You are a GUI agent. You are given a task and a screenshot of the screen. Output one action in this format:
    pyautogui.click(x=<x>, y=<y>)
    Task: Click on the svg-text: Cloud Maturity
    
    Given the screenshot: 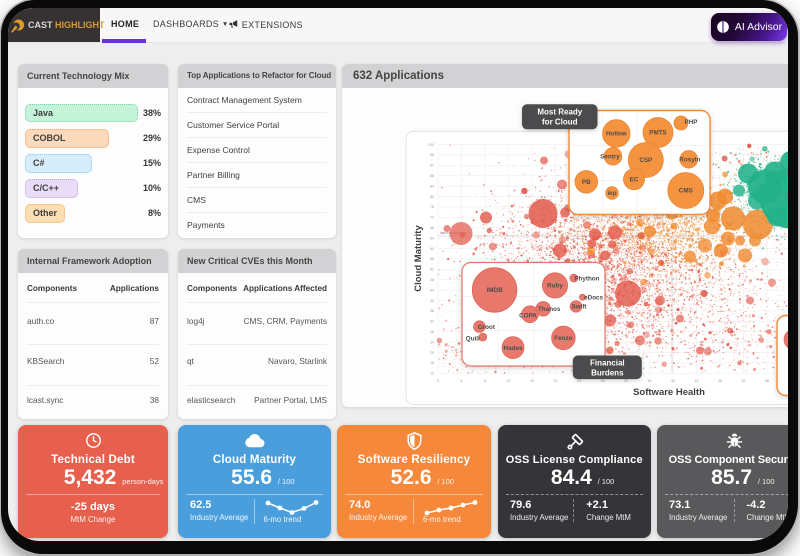 What is the action you would take?
    pyautogui.click(x=418, y=257)
    